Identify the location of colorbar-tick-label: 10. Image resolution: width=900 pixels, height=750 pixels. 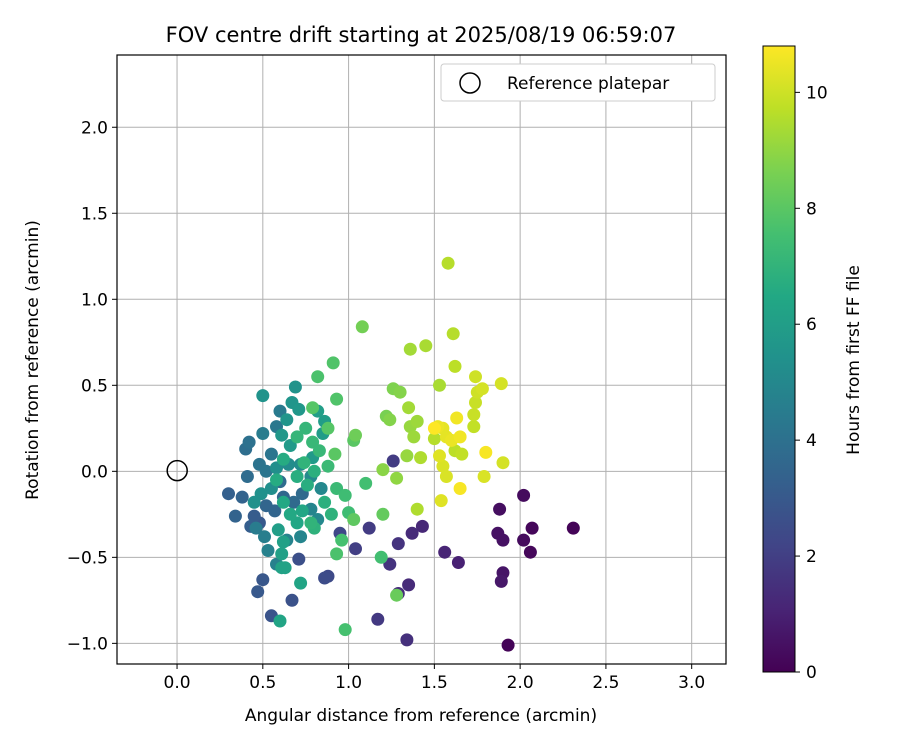
(817, 93).